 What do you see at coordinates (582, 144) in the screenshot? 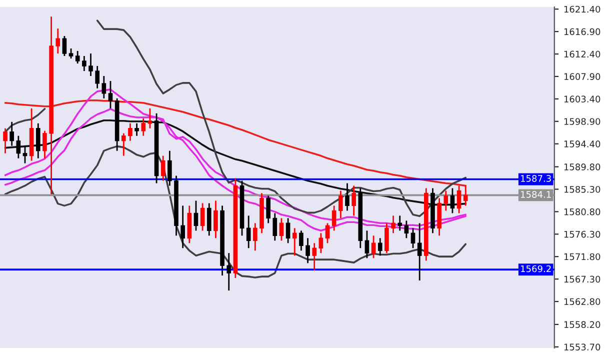
I see `y-tick-label: 1594.40` at bounding box center [582, 144].